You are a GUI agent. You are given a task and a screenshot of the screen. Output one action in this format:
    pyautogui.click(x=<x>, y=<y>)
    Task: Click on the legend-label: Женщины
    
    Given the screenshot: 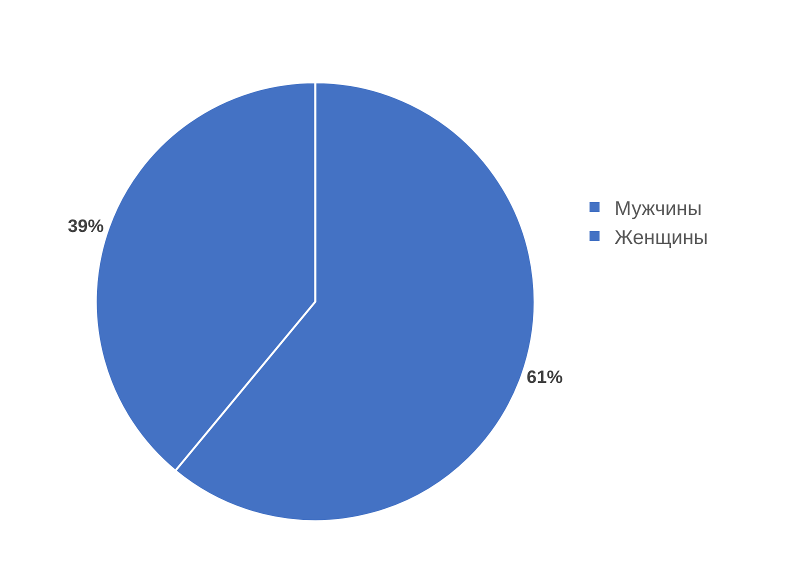 What is the action you would take?
    pyautogui.click(x=661, y=237)
    